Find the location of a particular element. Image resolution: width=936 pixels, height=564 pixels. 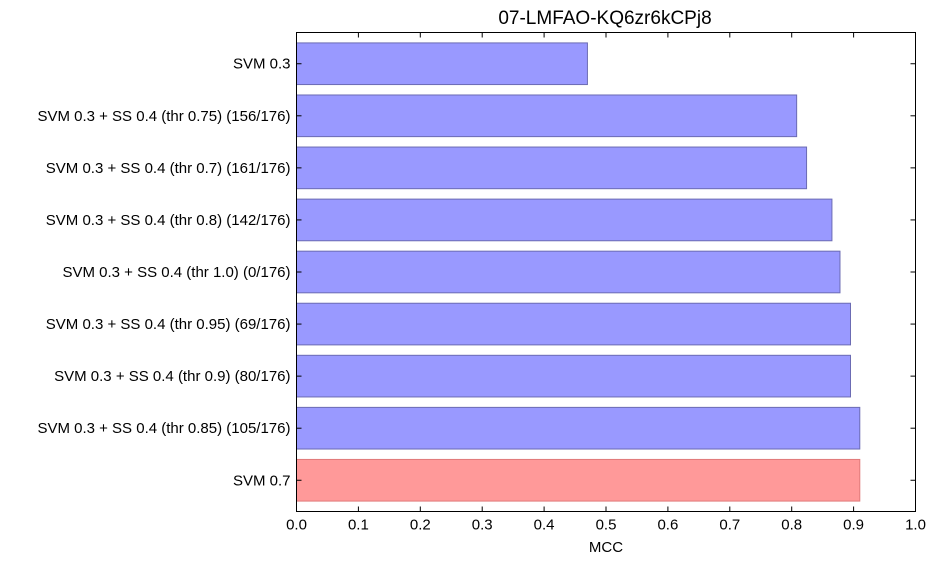

x-tick-label: 0.4 is located at coordinates (544, 525).